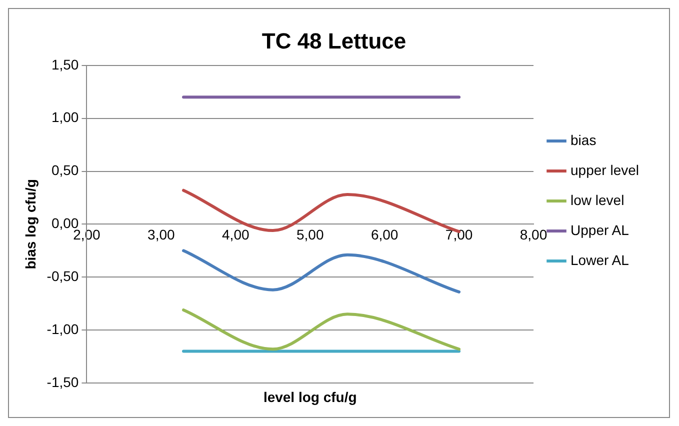 This screenshot has height=426, width=679. What do you see at coordinates (65, 223) in the screenshot?
I see `y-tick-label: 0,00` at bounding box center [65, 223].